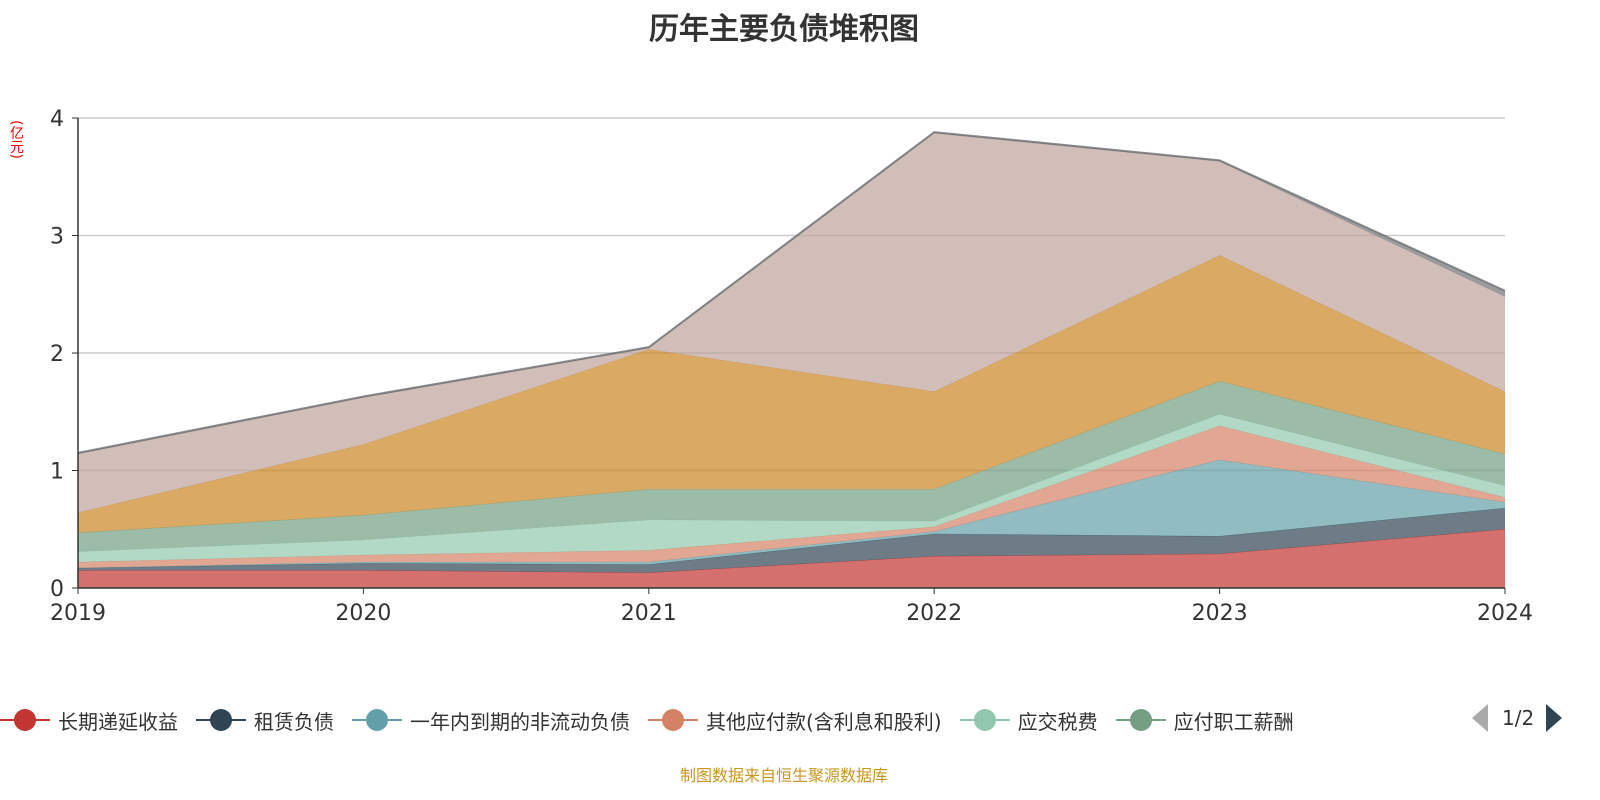 This screenshot has height=800, width=1600. I want to click on y-axis-unit: (亿元), so click(16, 139).